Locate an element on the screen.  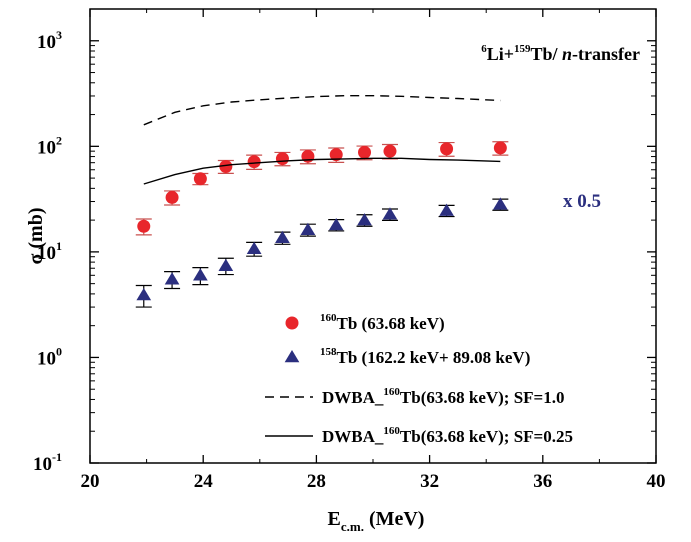
y-tick-label: 10³ is located at coordinates (49, 40).